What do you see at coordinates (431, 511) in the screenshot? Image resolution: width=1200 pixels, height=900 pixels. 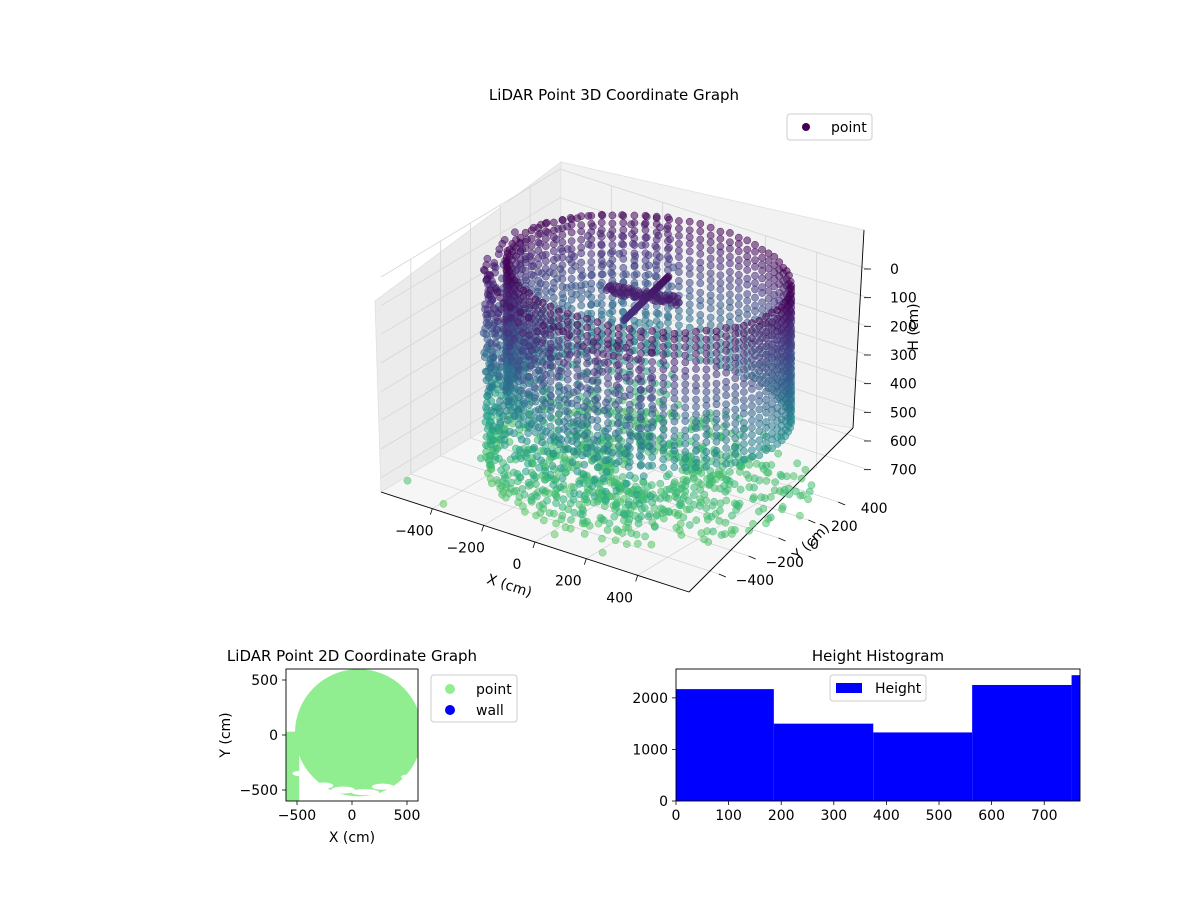 I see `x-tick-3d` at bounding box center [431, 511].